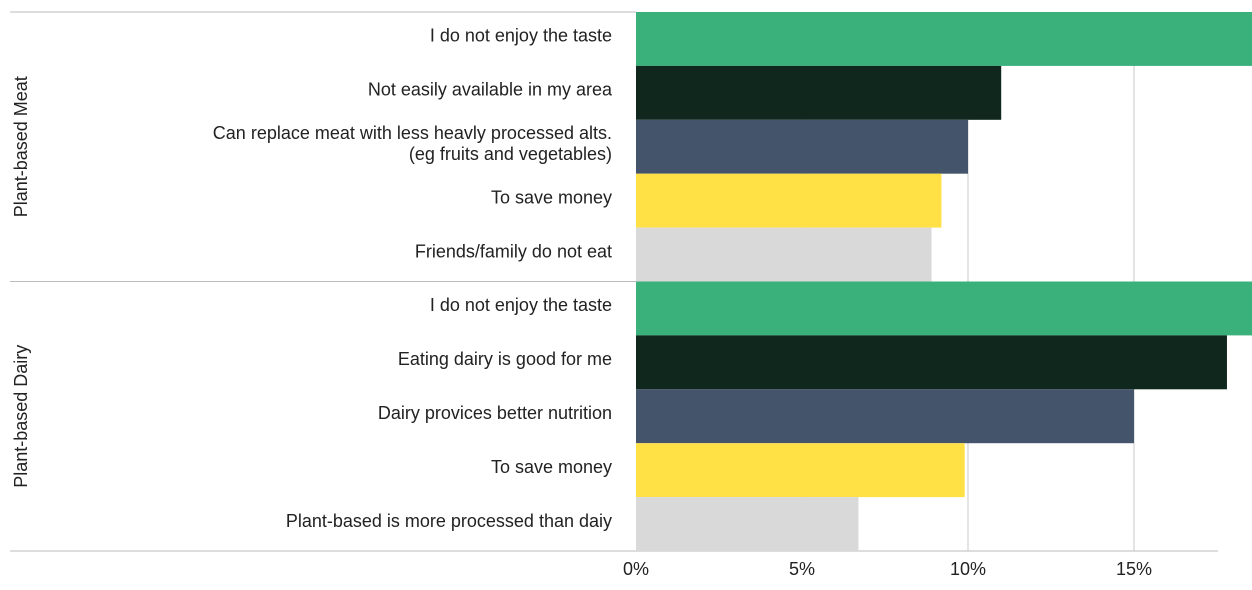  Describe the element at coordinates (513, 251) in the screenshot. I see `category-label-meat-4: Friends/family do not eat` at that location.